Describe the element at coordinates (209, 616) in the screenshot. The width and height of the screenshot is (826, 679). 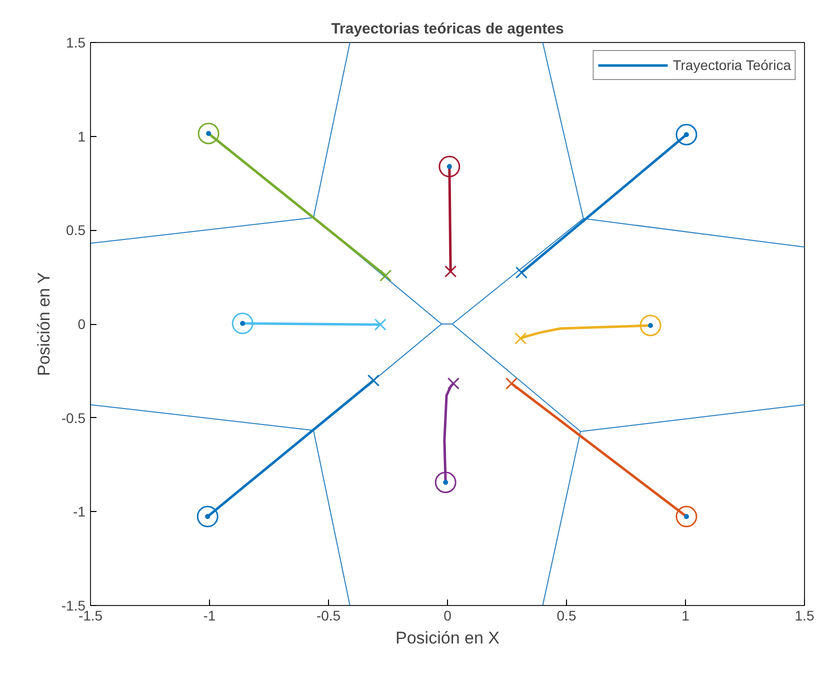
I see `x-tick-label: -1` at that location.